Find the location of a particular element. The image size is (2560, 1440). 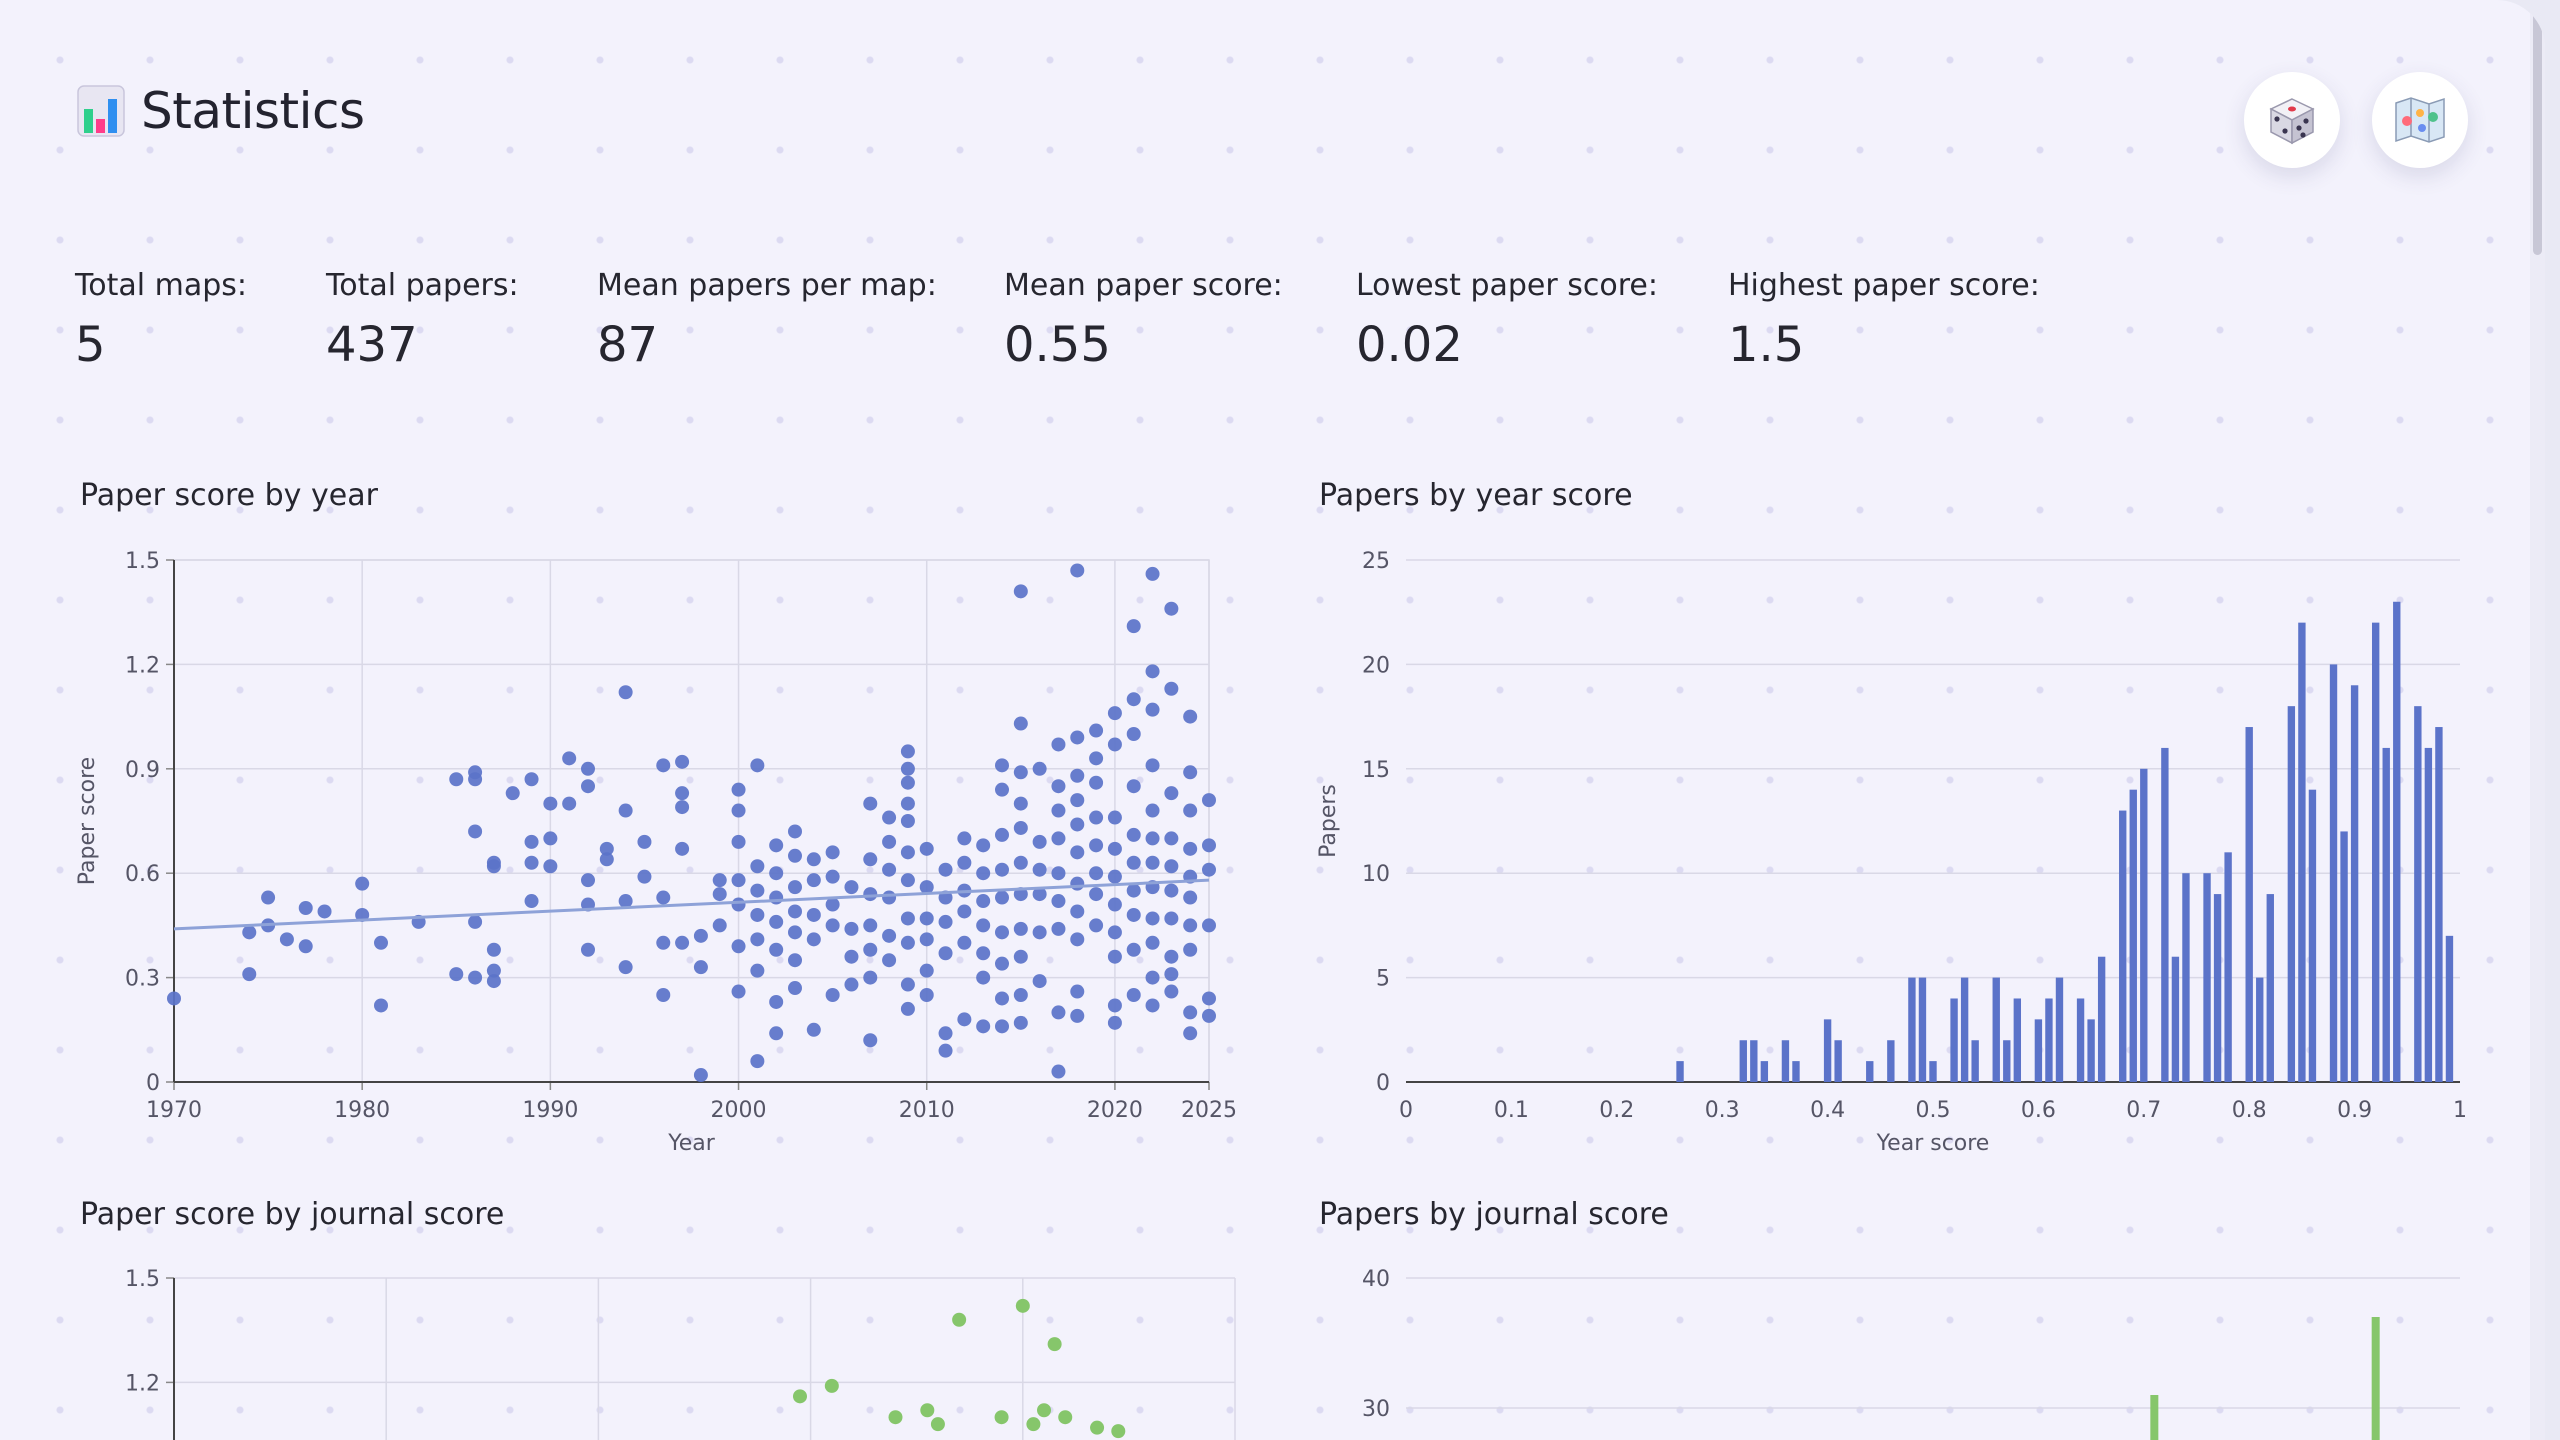

random-dice-button is located at coordinates (2292, 120).